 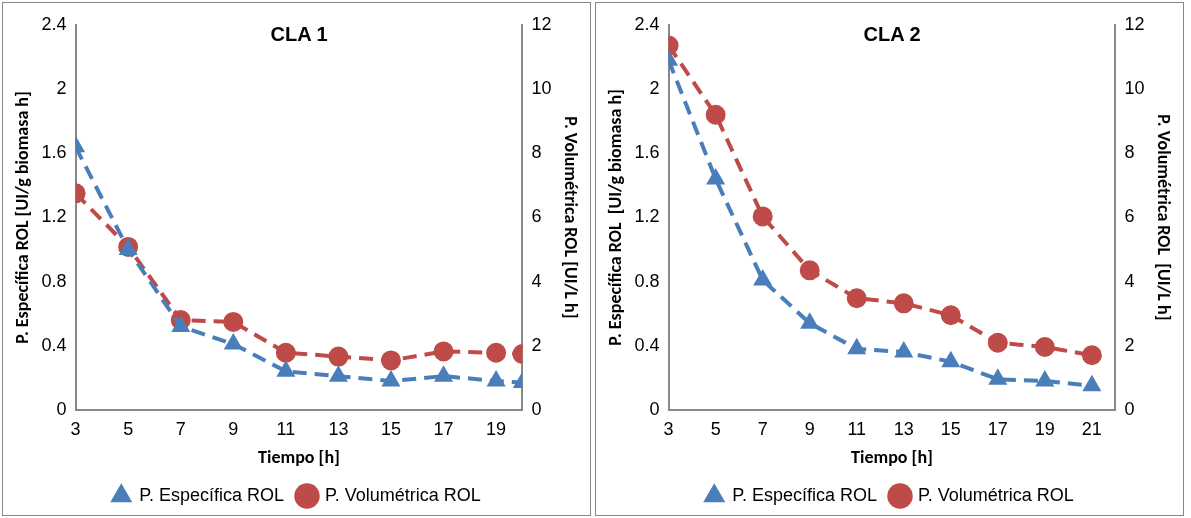 What do you see at coordinates (892, 33) in the screenshot?
I see `chart-title: CLA 2` at bounding box center [892, 33].